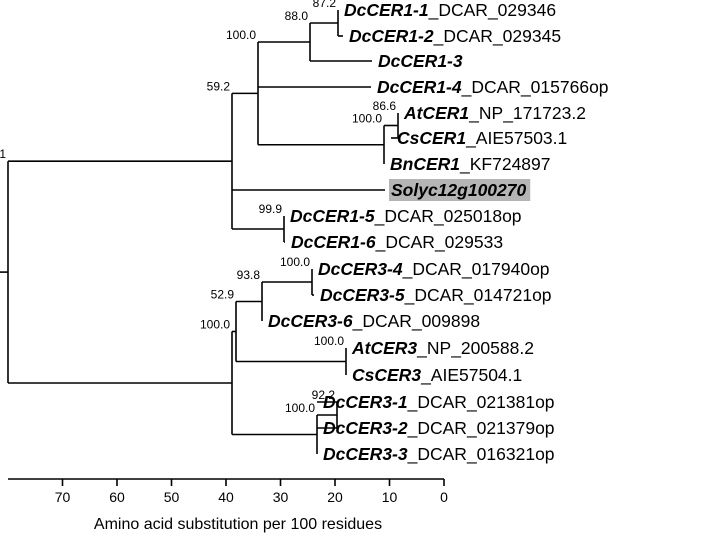 This screenshot has height=534, width=708. What do you see at coordinates (475, 348) in the screenshot?
I see `leaf-accession: _NP_200588.2` at bounding box center [475, 348].